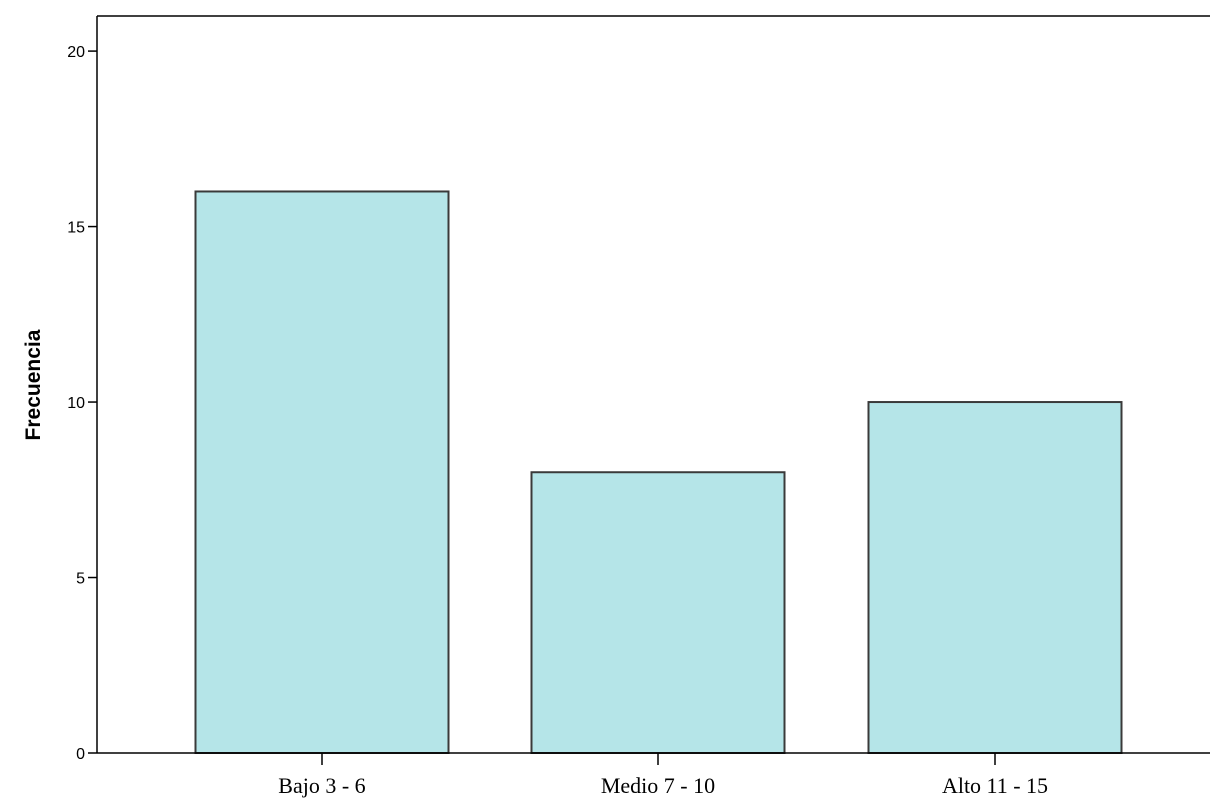  I want to click on y-tick-label: 0, so click(80, 754).